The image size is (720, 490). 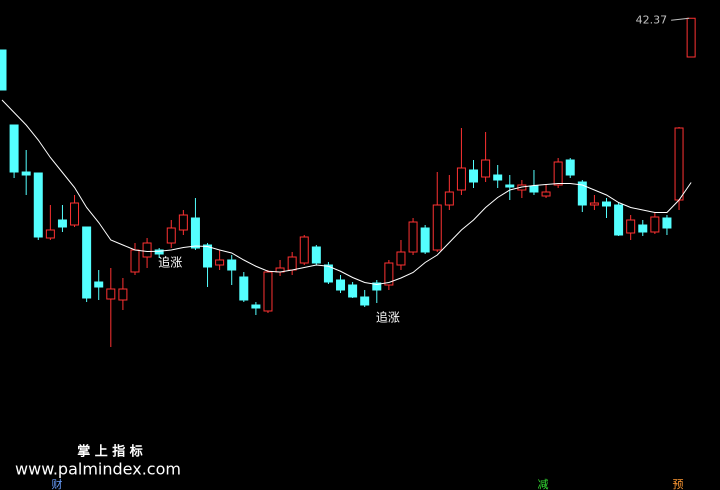 What do you see at coordinates (98, 469) in the screenshot?
I see `watermark-url: www.palmindex.com` at bounding box center [98, 469].